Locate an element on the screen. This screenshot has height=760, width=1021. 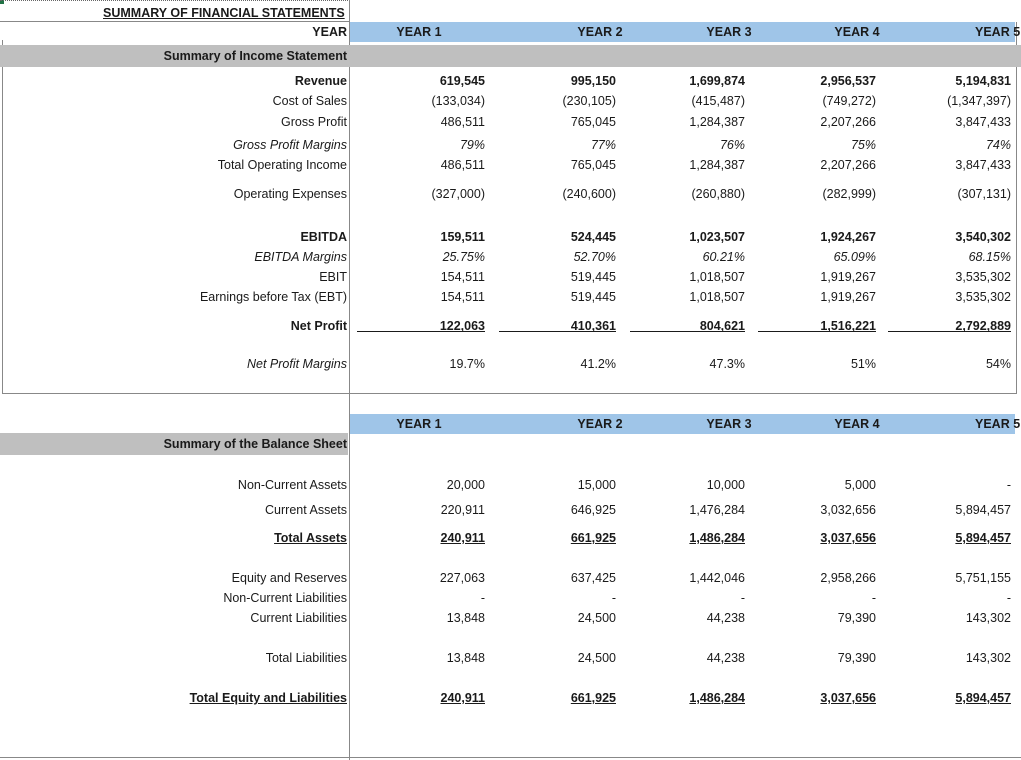
value-cell: 77% is located at coordinates (603, 145).